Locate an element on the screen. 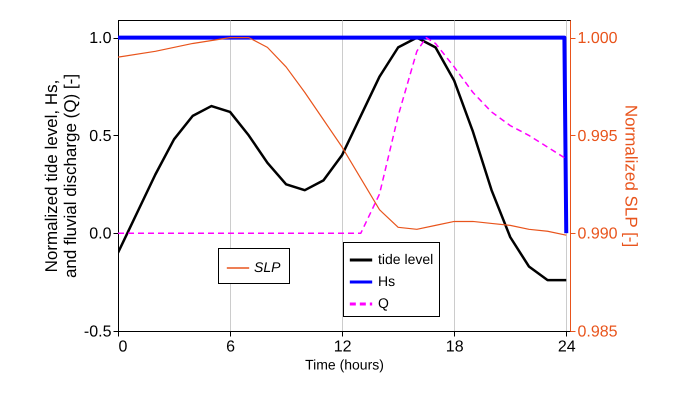 The height and width of the screenshot is (403, 679). x-tick-label: 0 is located at coordinates (123, 347).